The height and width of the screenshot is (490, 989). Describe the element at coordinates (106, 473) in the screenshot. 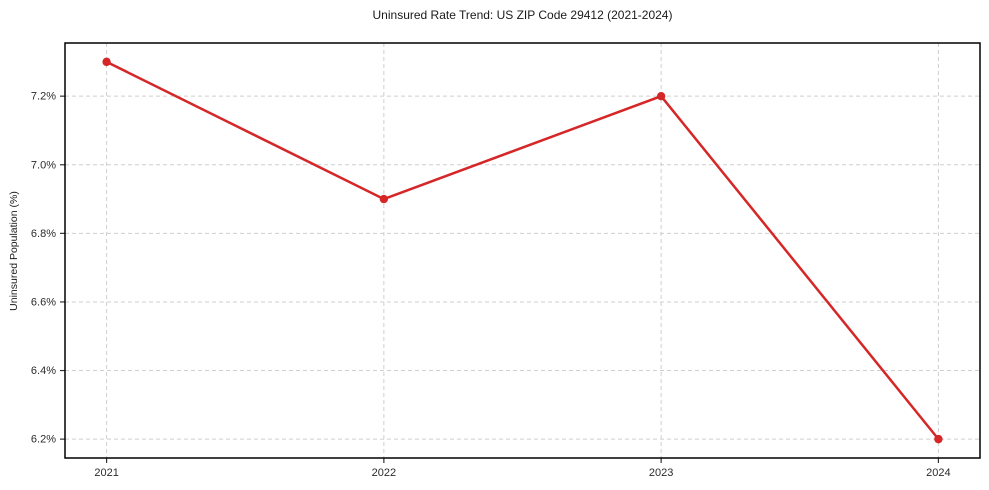

I see `x-tick-label: 2021` at that location.